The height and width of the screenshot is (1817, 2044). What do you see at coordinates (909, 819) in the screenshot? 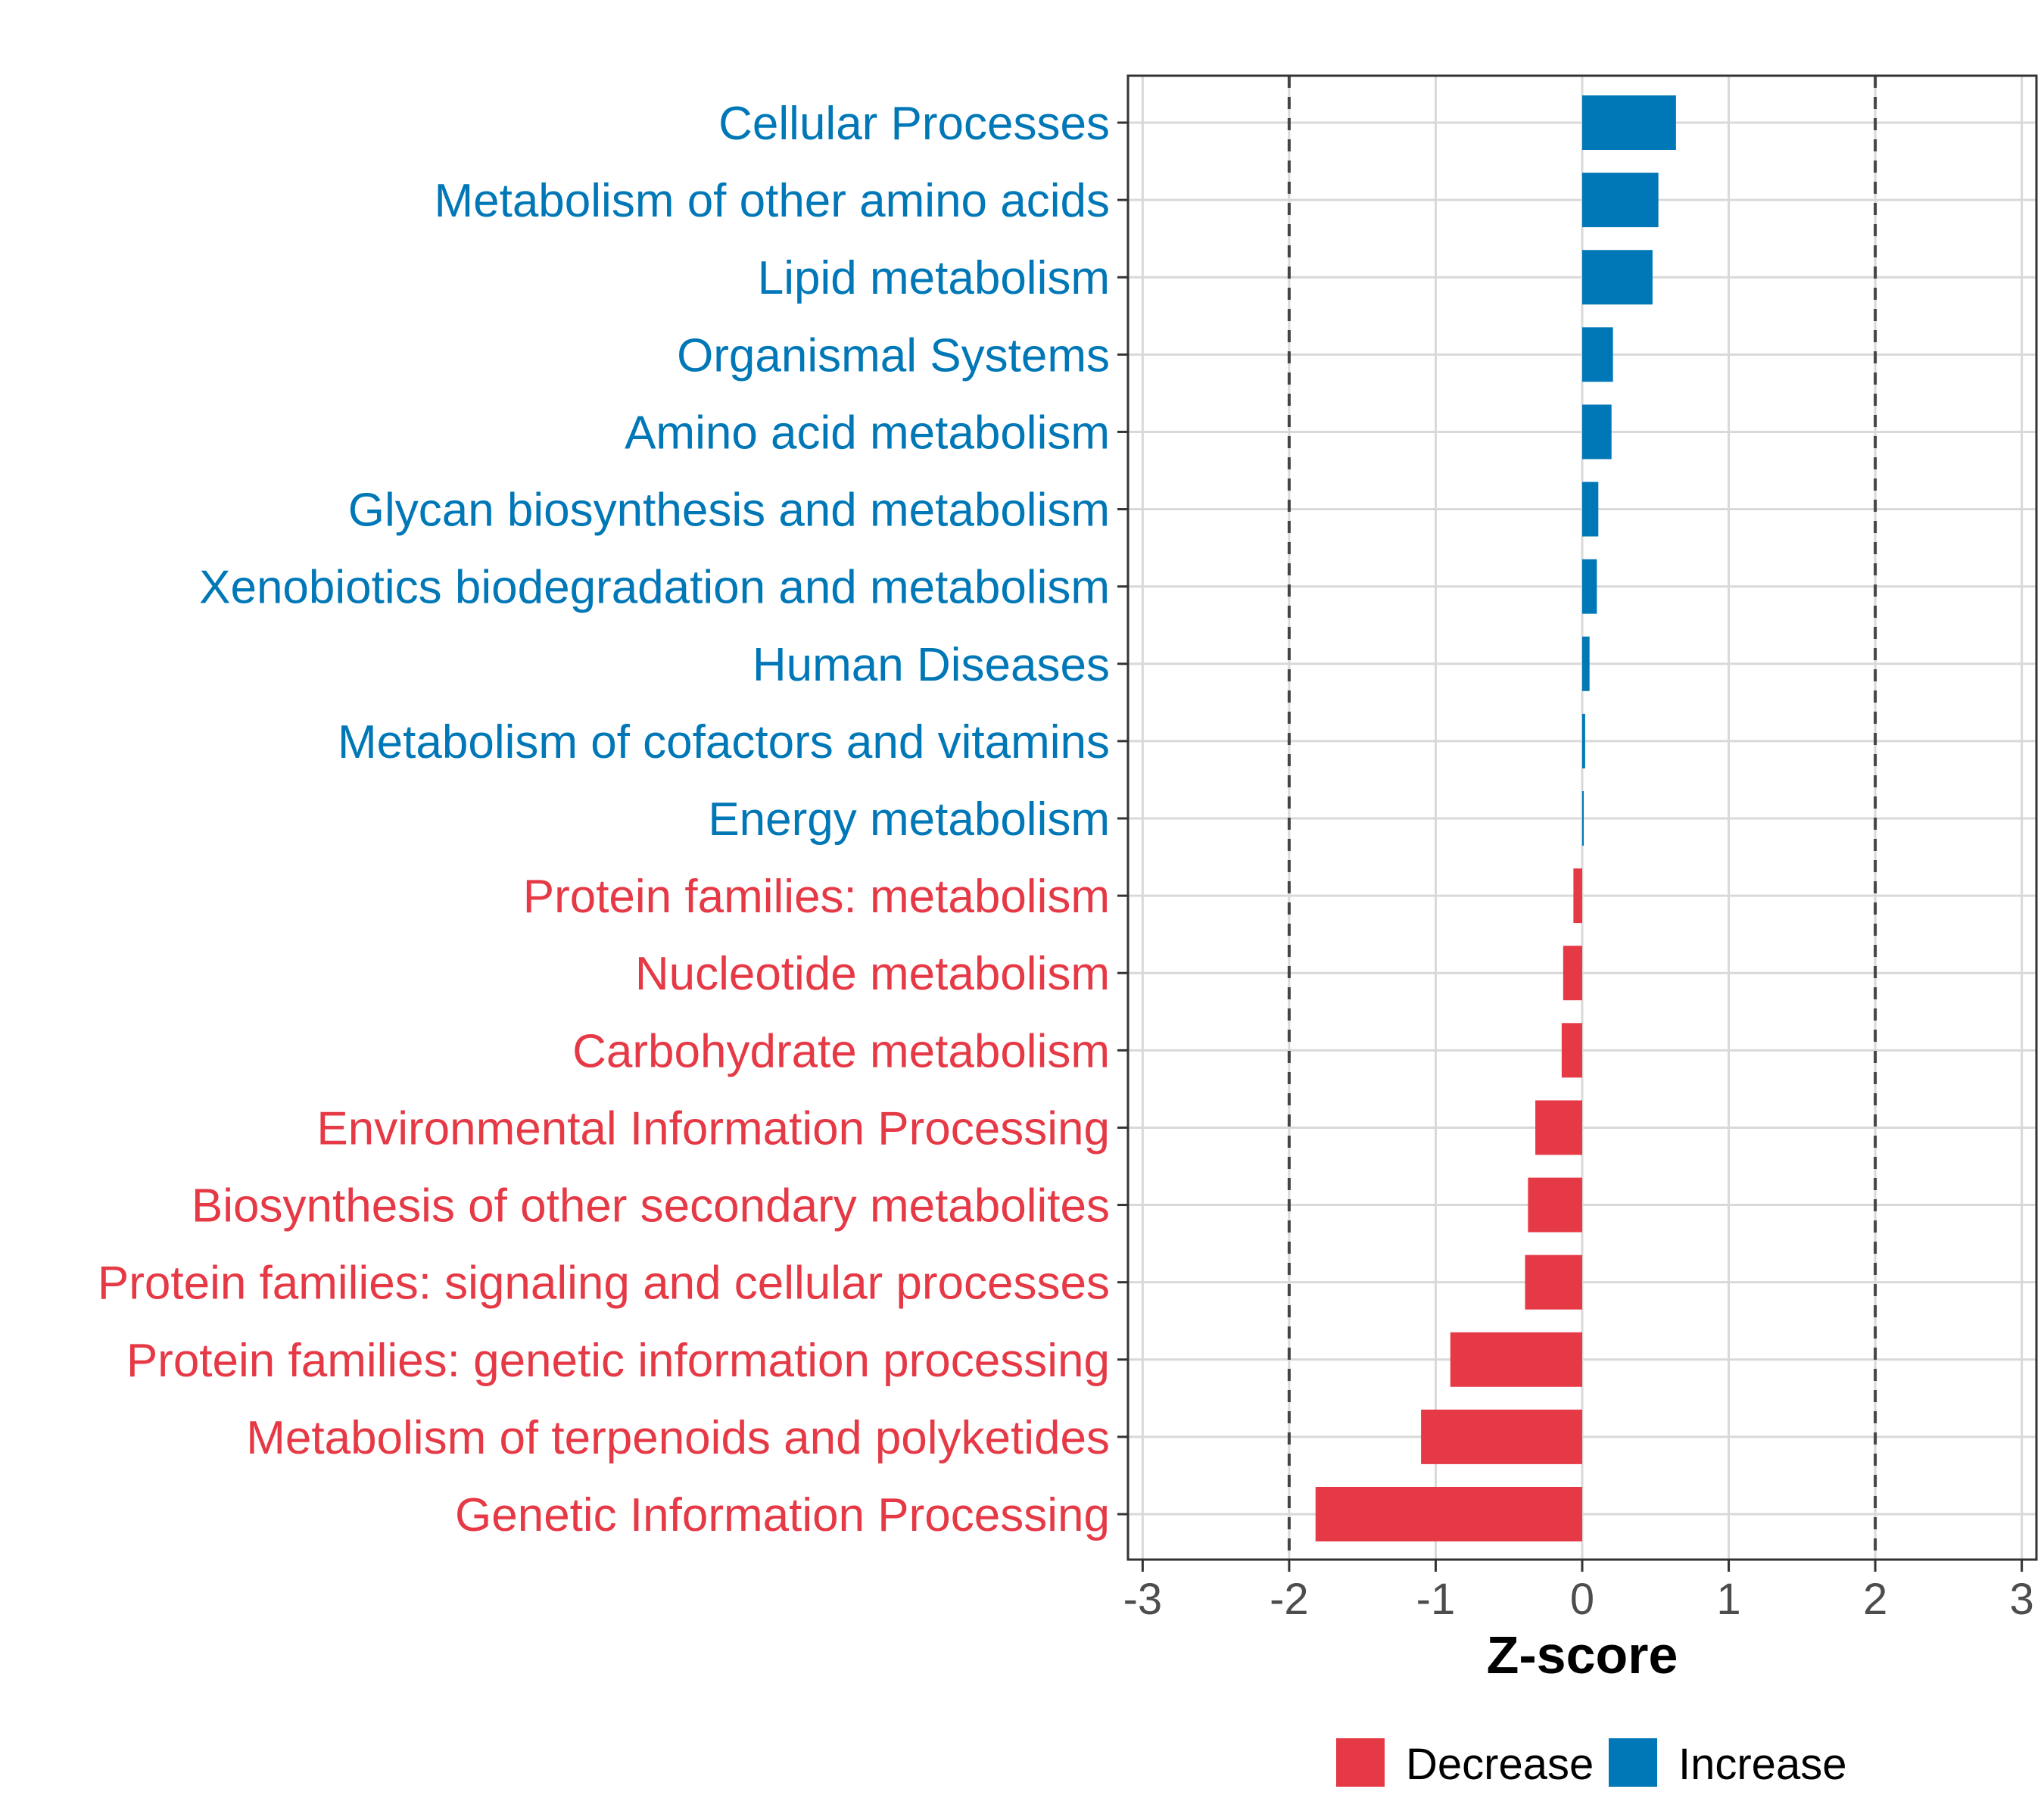
I see `category-label-10: Energy metabolism` at bounding box center [909, 819].